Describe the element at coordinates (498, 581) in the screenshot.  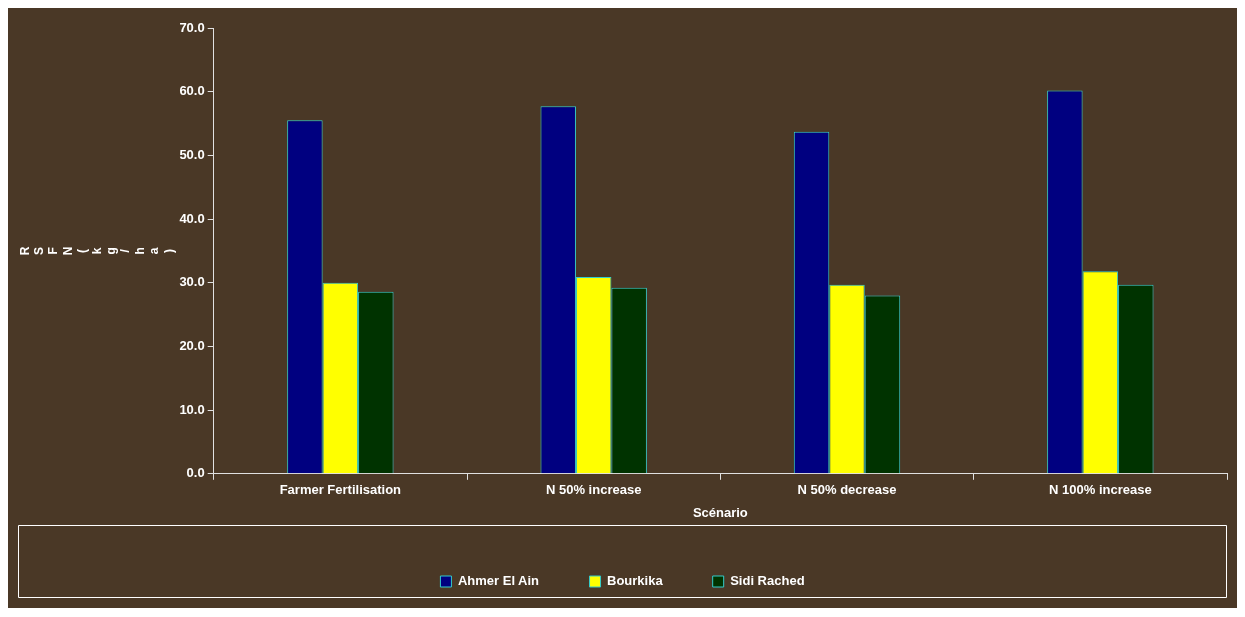
I see `legend-label: Ahmer El Ain` at that location.